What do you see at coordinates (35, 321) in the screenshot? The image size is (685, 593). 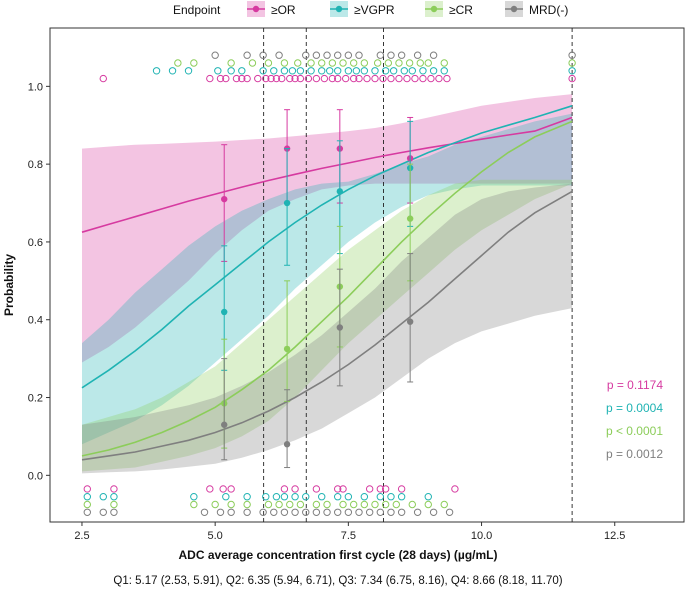 I see `y-tick-label: 0.4` at bounding box center [35, 321].